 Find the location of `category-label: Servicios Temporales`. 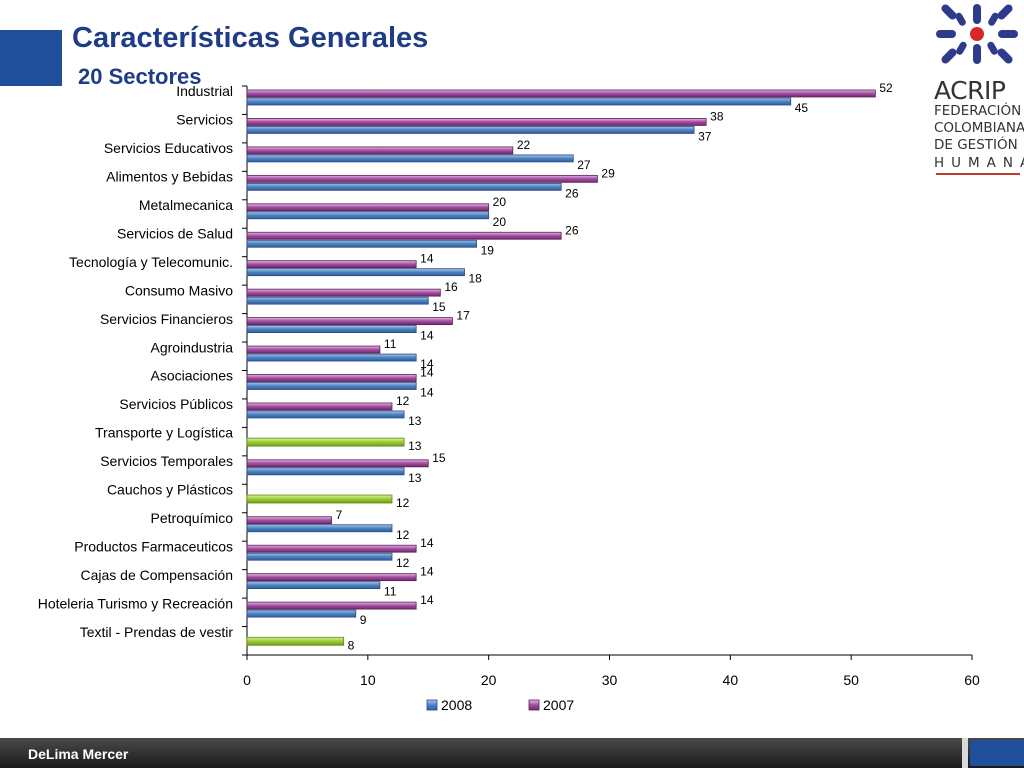

category-label: Servicios Temporales is located at coordinates (166, 461).